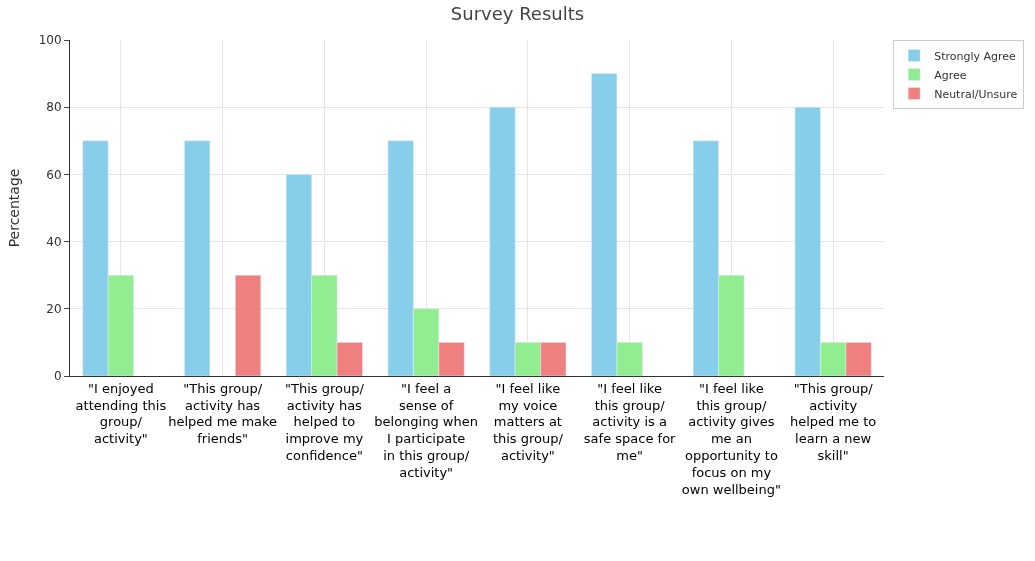  I want to click on x-tick-label: "This group/ activity has helped to improve my confidence", so click(324, 422).